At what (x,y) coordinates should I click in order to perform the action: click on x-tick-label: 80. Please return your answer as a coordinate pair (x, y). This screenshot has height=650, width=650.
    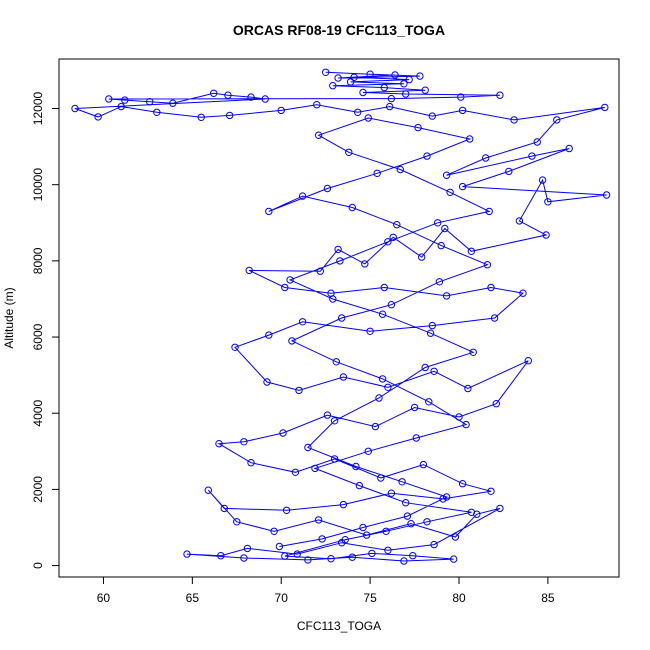
    Looking at the image, I should click on (459, 598).